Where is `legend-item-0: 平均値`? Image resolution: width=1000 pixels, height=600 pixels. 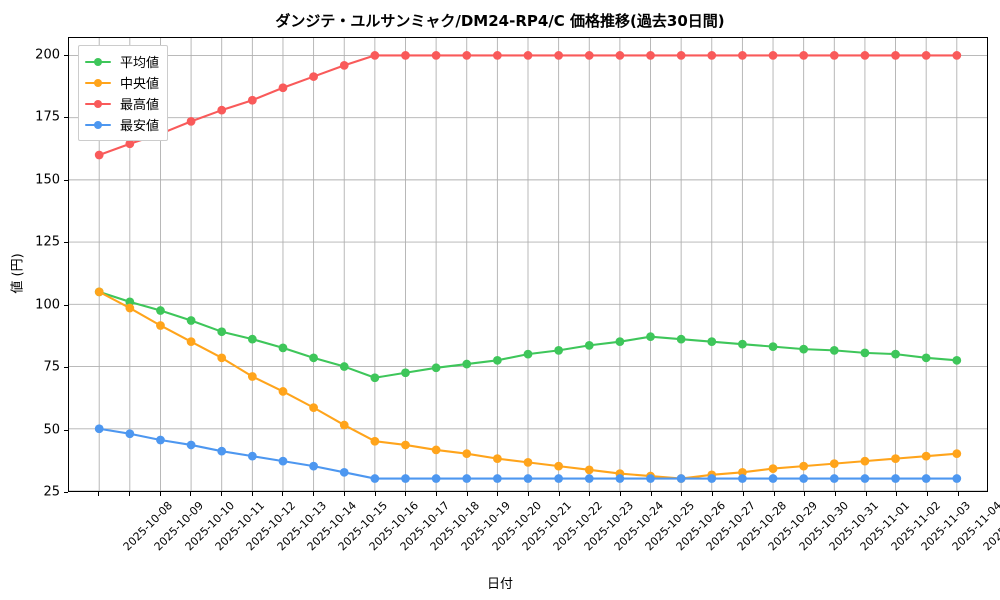 legend-item-0: 平均値 is located at coordinates (122, 61).